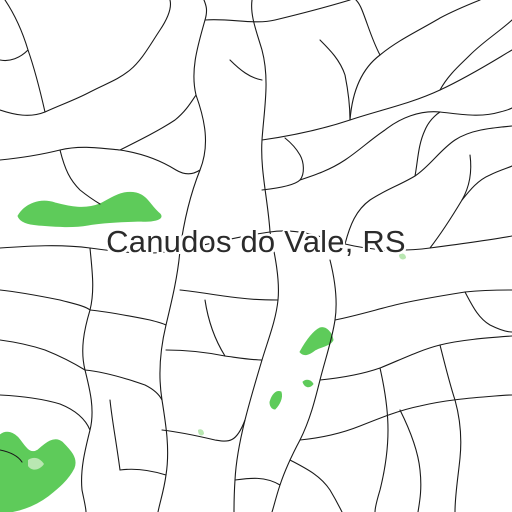 Image resolution: width=512 pixels, height=512 pixels. I want to click on vegetation-patch-west, so click(89, 209).